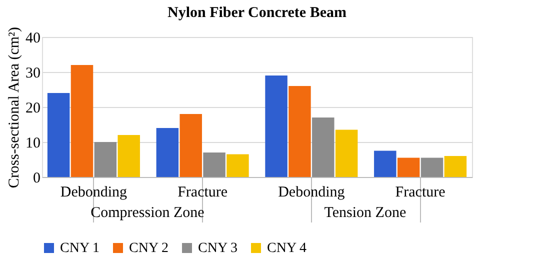 The width and height of the screenshot is (550, 277). What do you see at coordinates (33, 144) in the screenshot?
I see `y-tick-label: 10` at bounding box center [33, 144].